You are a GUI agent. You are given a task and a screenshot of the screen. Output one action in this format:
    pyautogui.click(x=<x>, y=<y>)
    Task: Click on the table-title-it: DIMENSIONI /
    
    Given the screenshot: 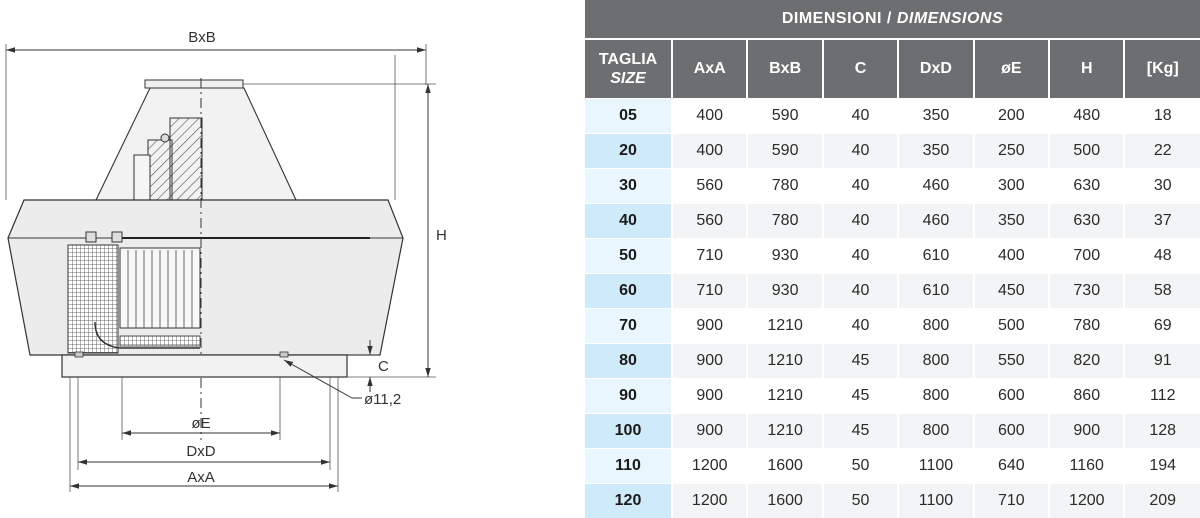 What is the action you would take?
    pyautogui.click(x=837, y=18)
    